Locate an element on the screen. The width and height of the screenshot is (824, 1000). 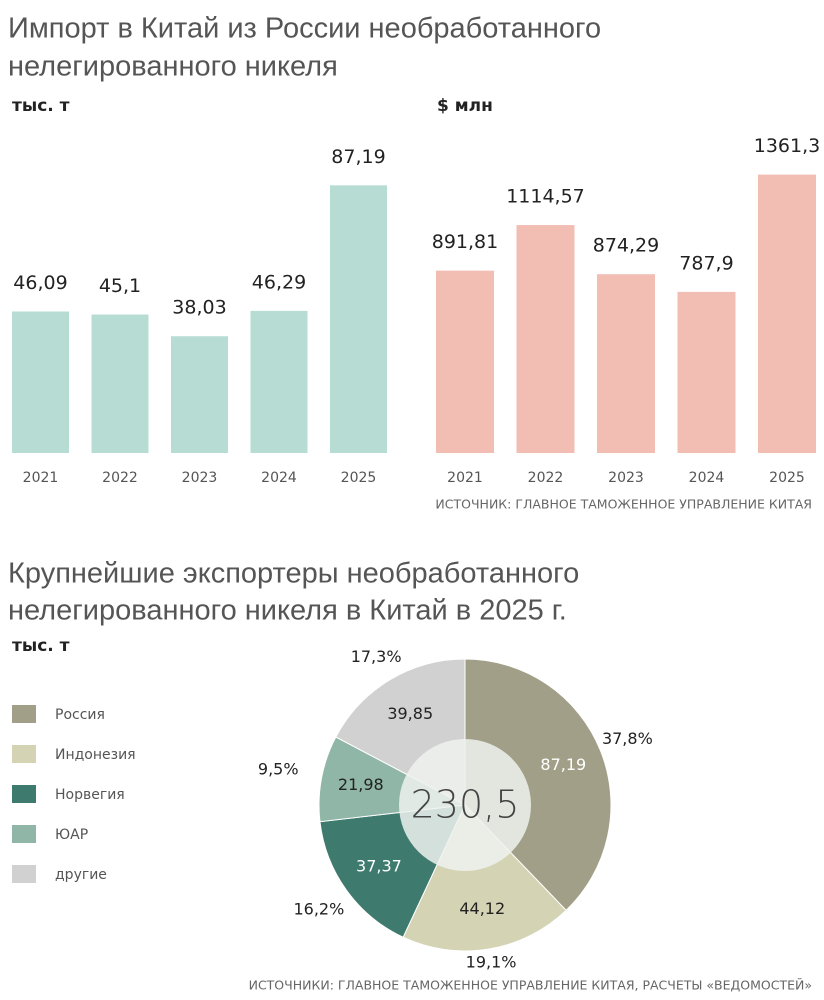
title-line: Импорт в Китай из России необработанного is located at coordinates (304, 29).